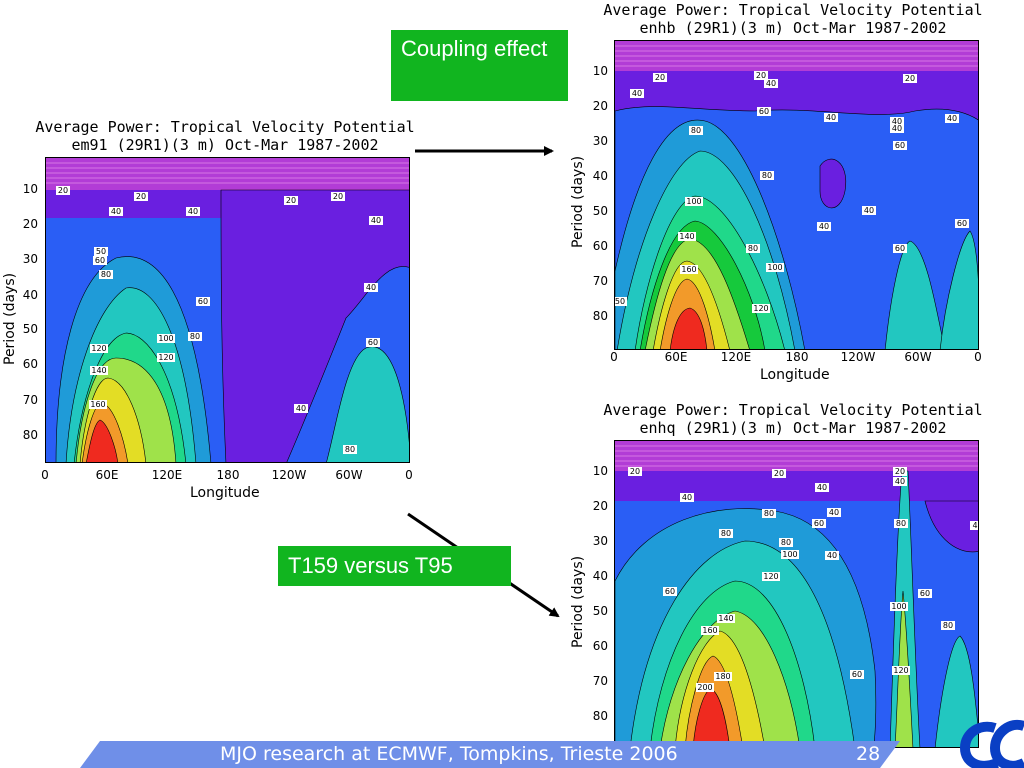 Image resolution: width=1024 pixels, height=768 pixels. I want to click on chart-title-line2: em91 (29R1)(3 m) Oct-Mar 1987-2002, so click(225, 145).